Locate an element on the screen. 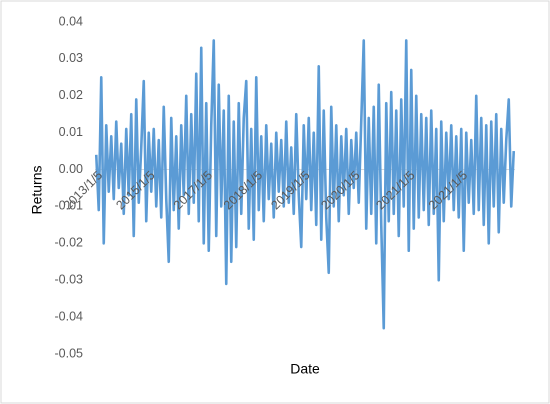 The image size is (550, 404). y-tick-label: 0.04 is located at coordinates (71, 21).